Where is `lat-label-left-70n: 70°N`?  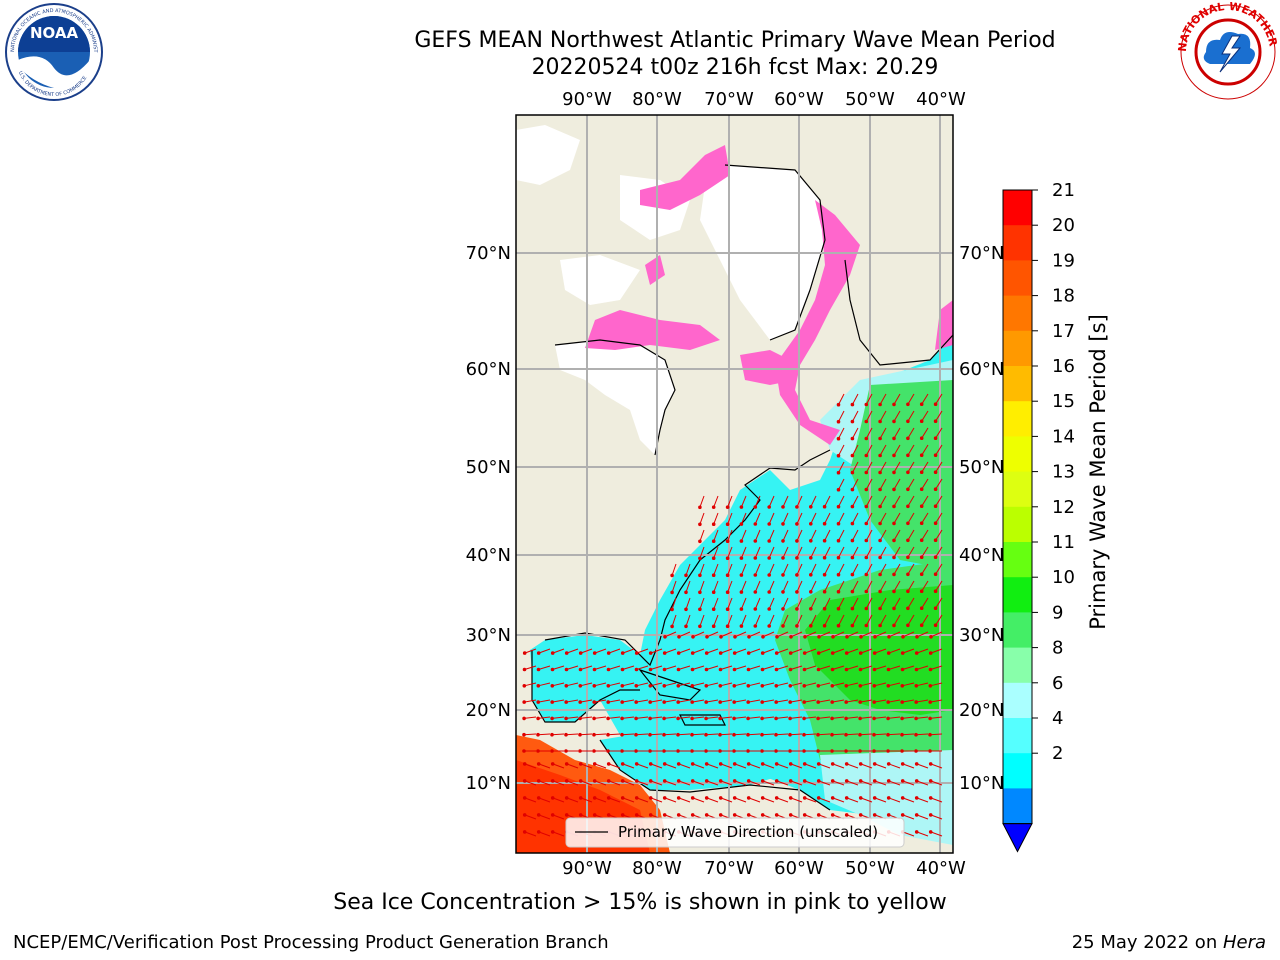 lat-label-left-70n: 70°N is located at coordinates (488, 253).